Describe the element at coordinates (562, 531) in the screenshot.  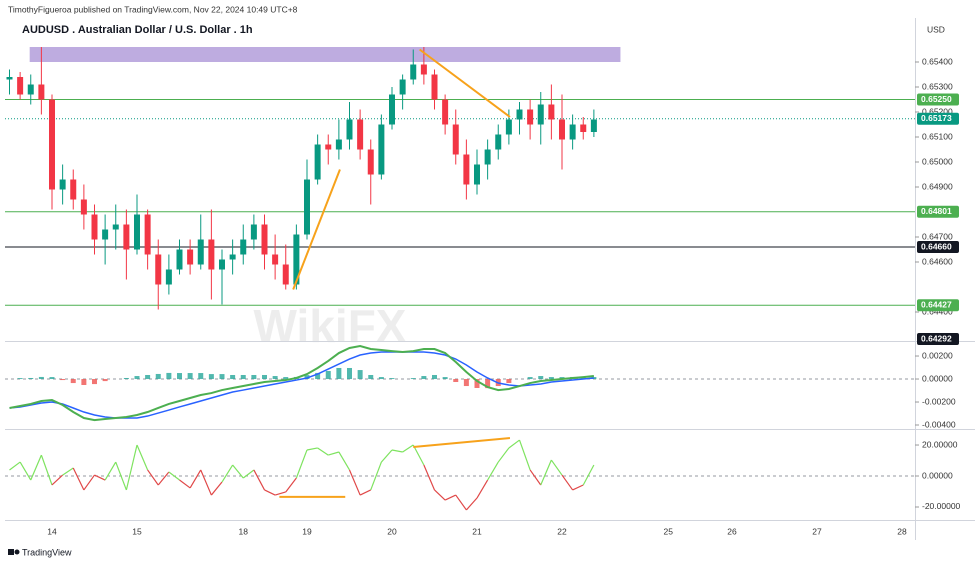
I see `x-tick-label: 22` at that location.